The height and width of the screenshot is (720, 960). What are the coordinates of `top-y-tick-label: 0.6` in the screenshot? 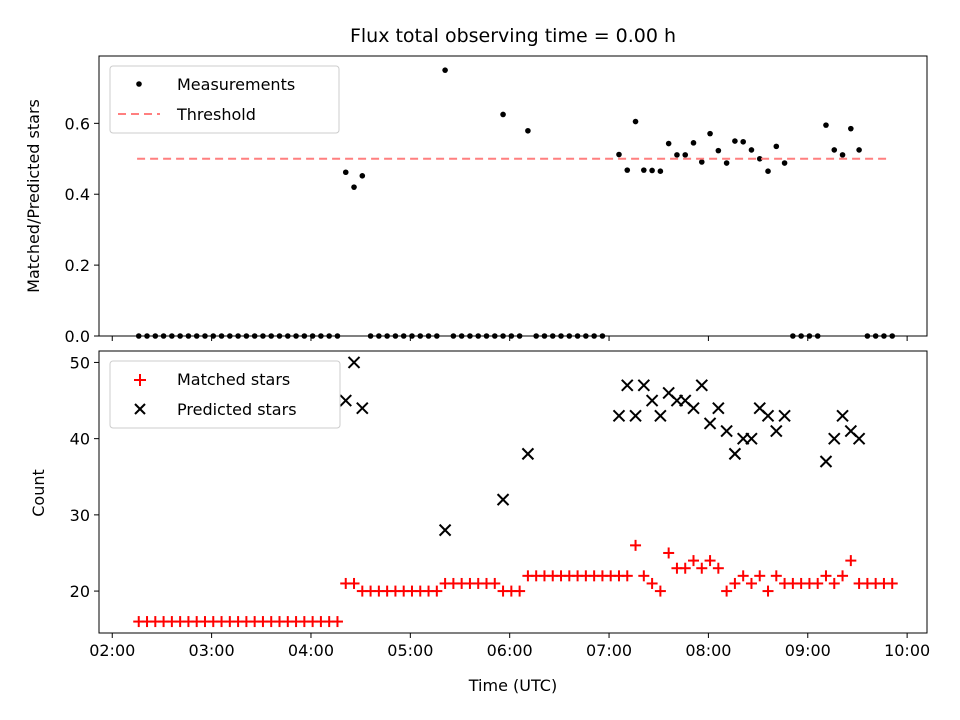 It's located at (77, 123).